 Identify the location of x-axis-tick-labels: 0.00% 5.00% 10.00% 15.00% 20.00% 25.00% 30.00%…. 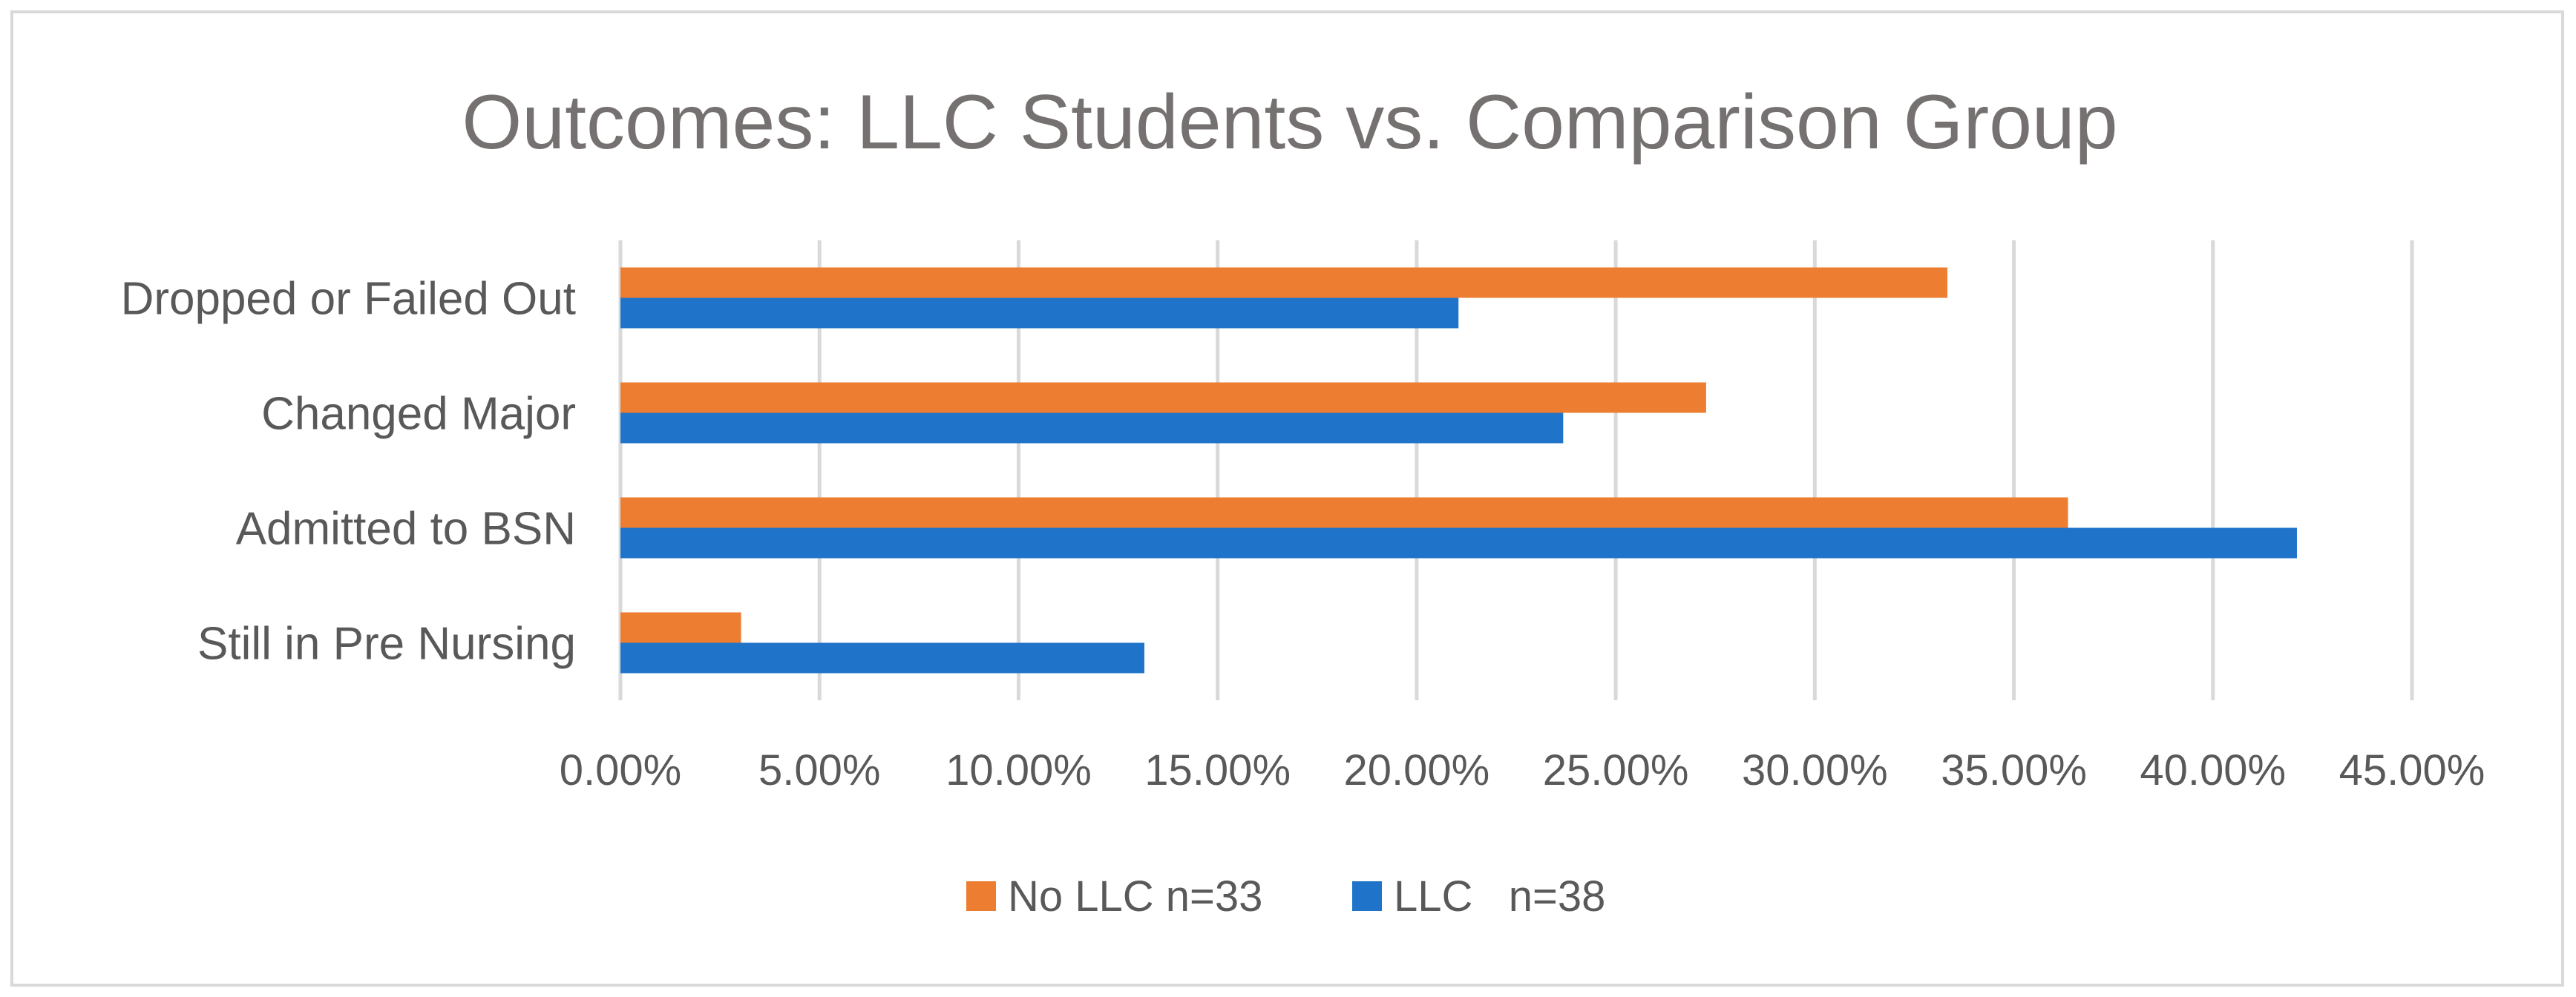
(1523, 770).